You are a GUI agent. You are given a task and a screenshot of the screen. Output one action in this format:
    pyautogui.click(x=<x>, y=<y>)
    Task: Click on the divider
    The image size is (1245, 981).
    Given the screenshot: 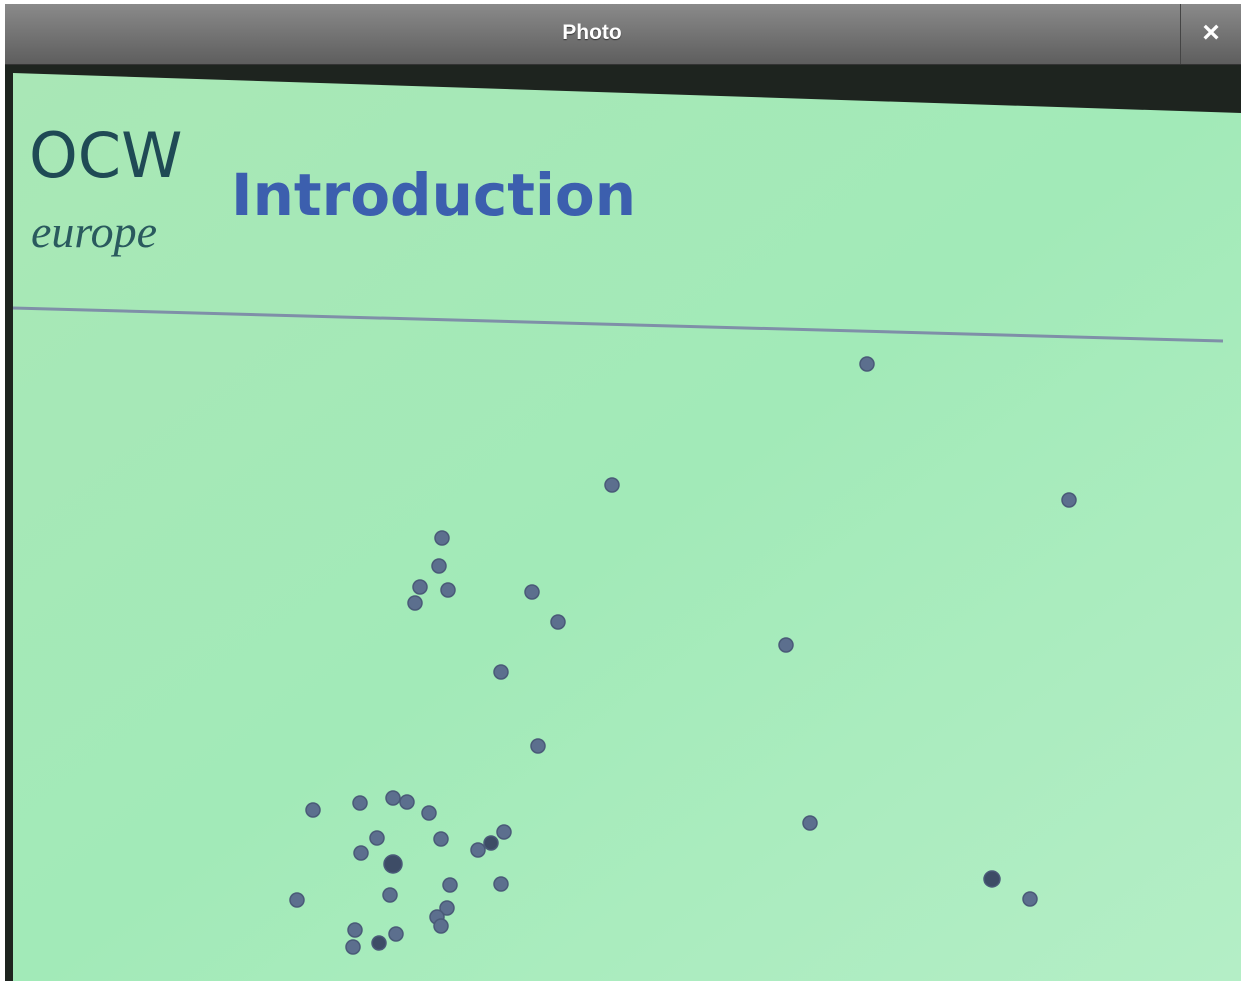 What is the action you would take?
    pyautogui.click(x=618, y=324)
    